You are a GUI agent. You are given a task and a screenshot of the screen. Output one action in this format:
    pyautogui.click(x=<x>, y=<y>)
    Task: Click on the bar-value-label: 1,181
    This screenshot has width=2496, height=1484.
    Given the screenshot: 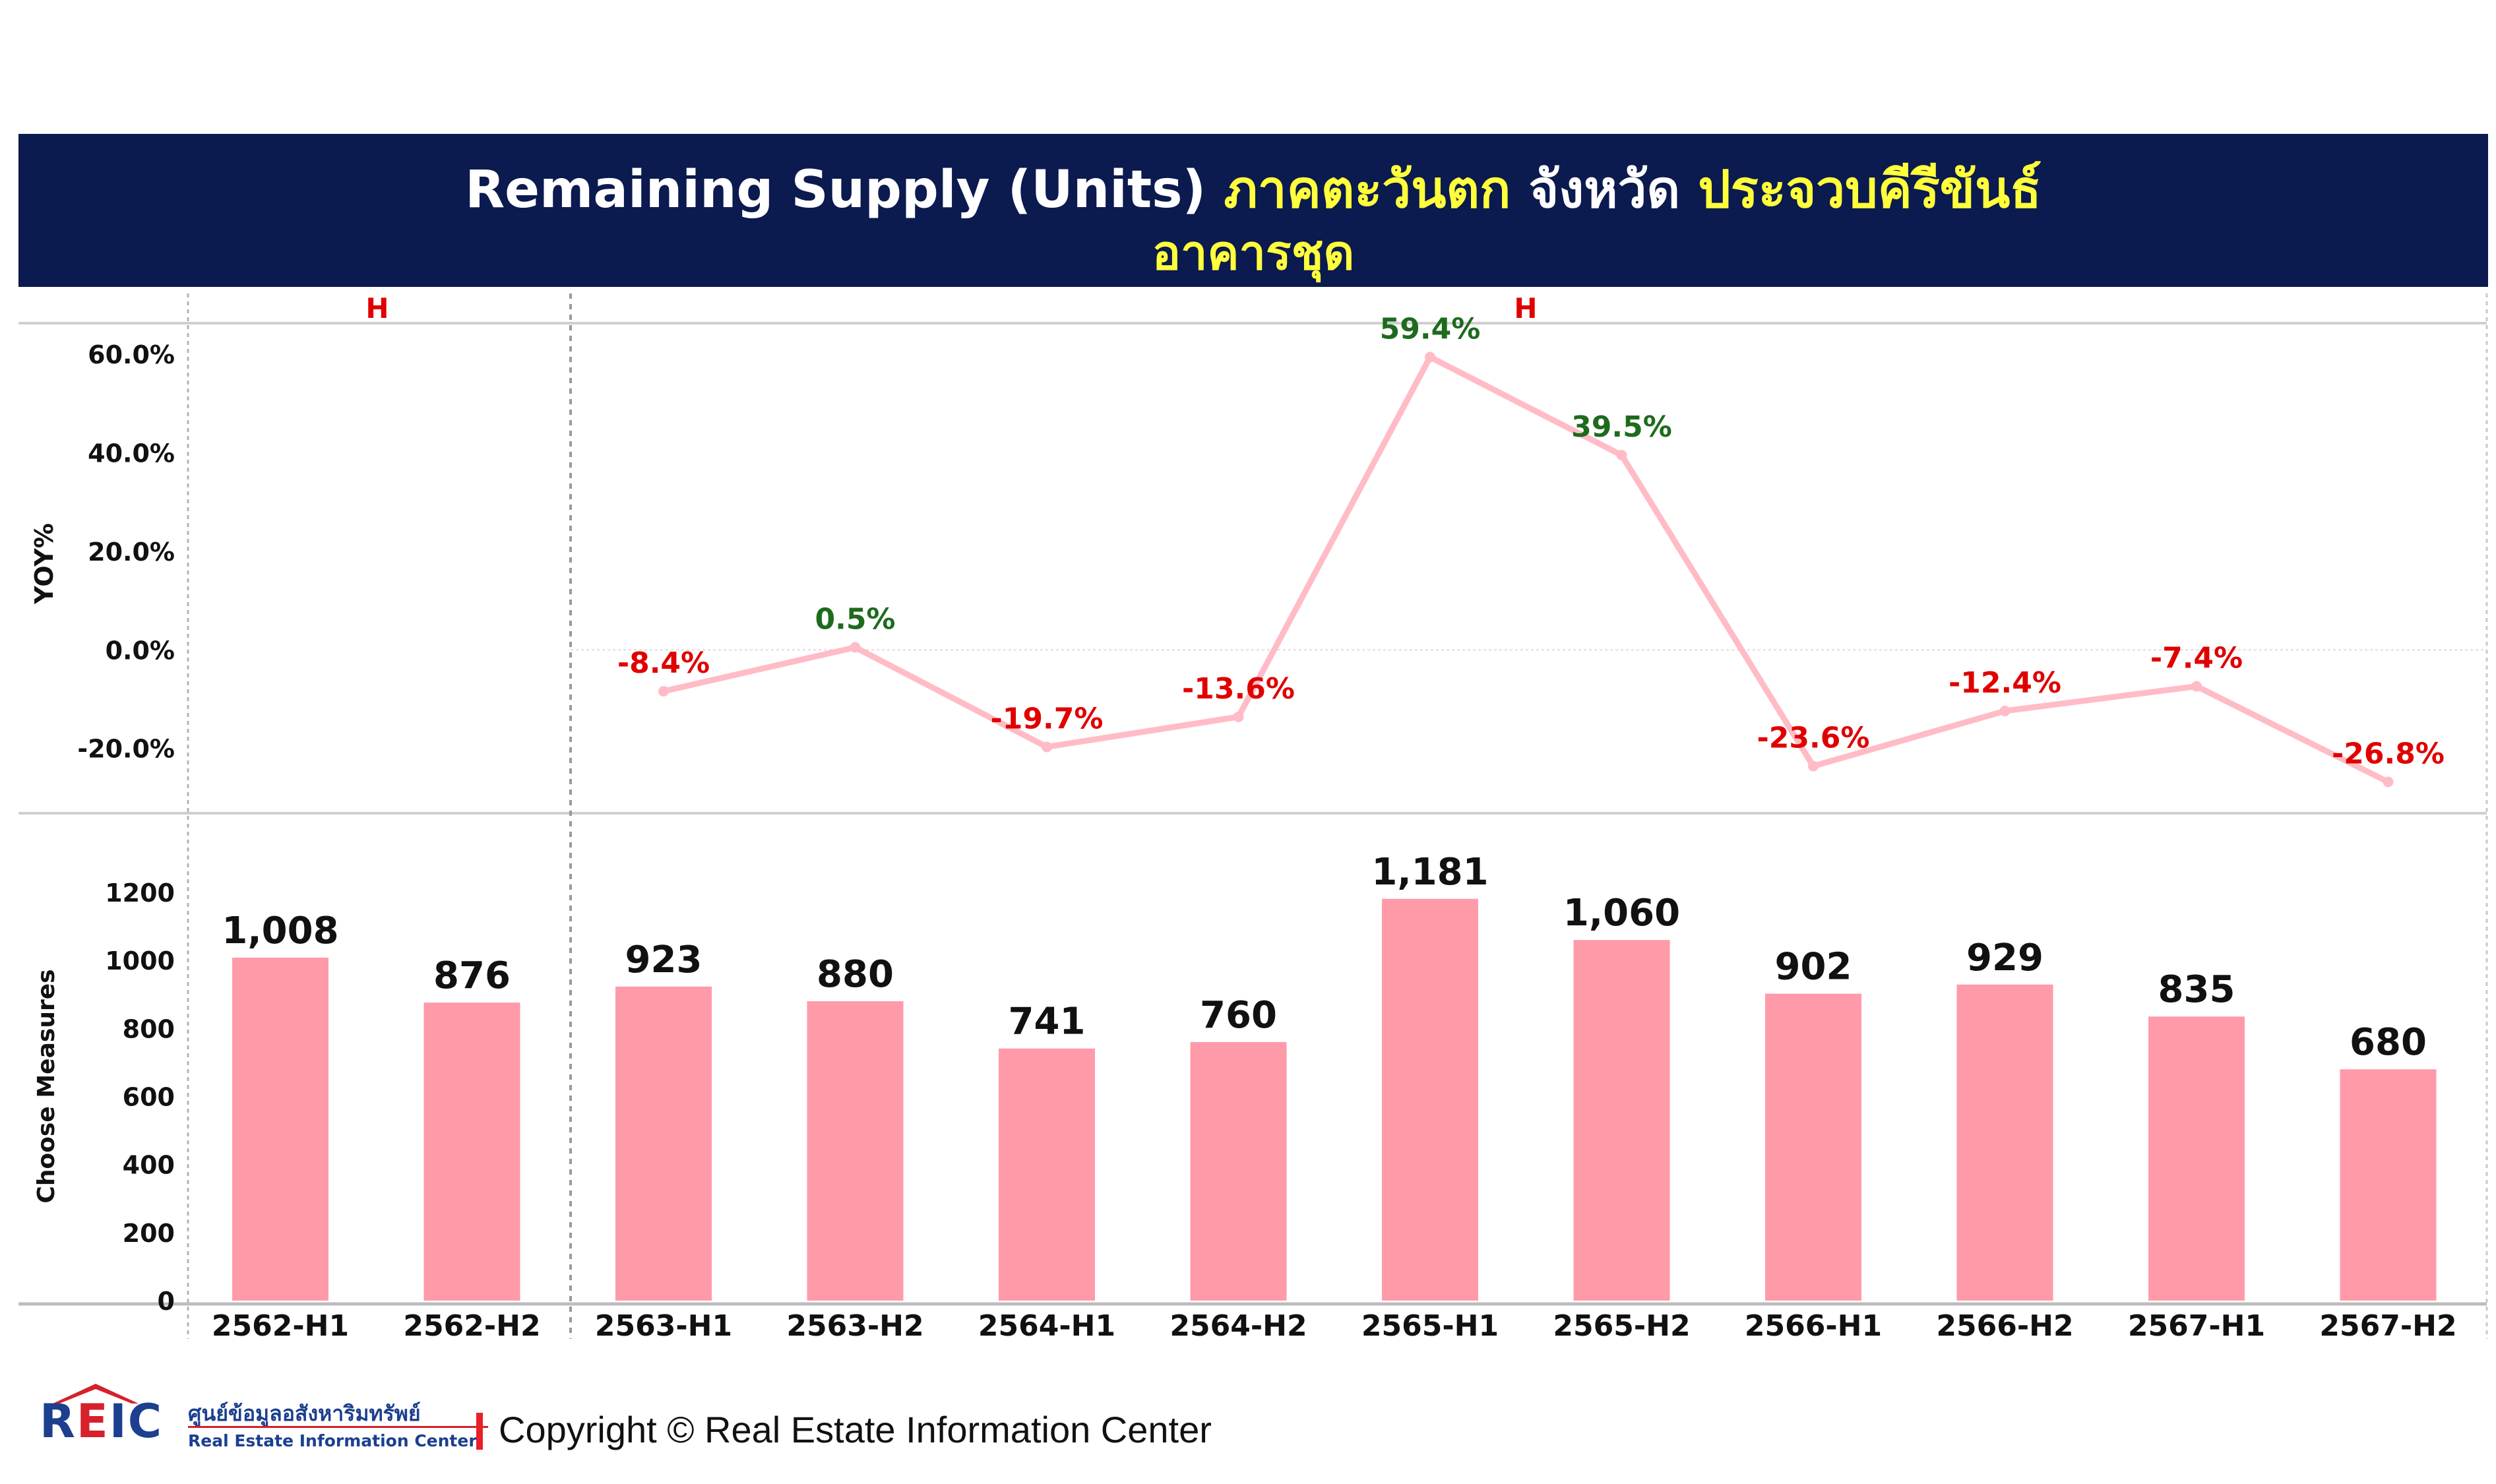 What is the action you would take?
    pyautogui.click(x=1429, y=873)
    